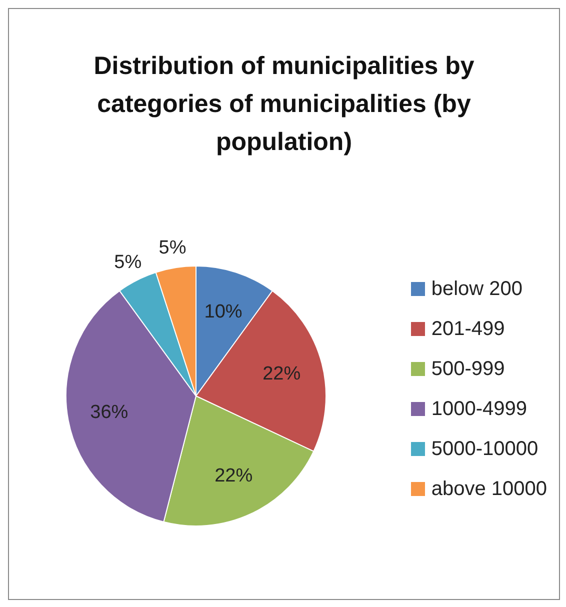 This screenshot has height=607, width=566. What do you see at coordinates (484, 449) in the screenshot?
I see `legend-label: 5000-10000` at bounding box center [484, 449].